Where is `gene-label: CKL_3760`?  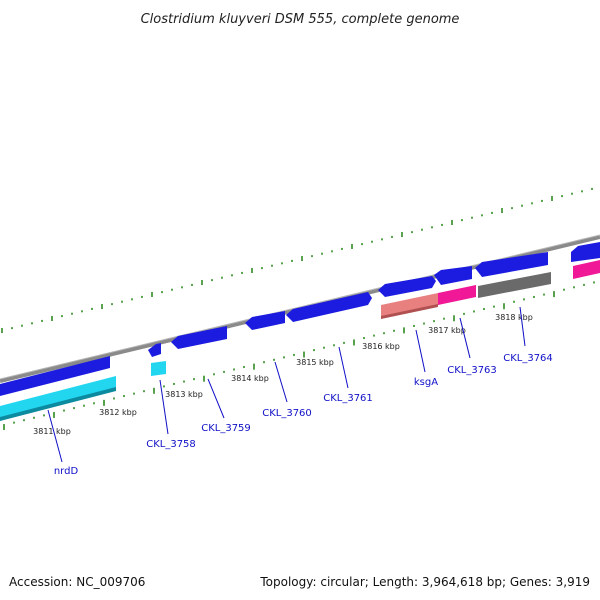 gene-label: CKL_3760 is located at coordinates (287, 413).